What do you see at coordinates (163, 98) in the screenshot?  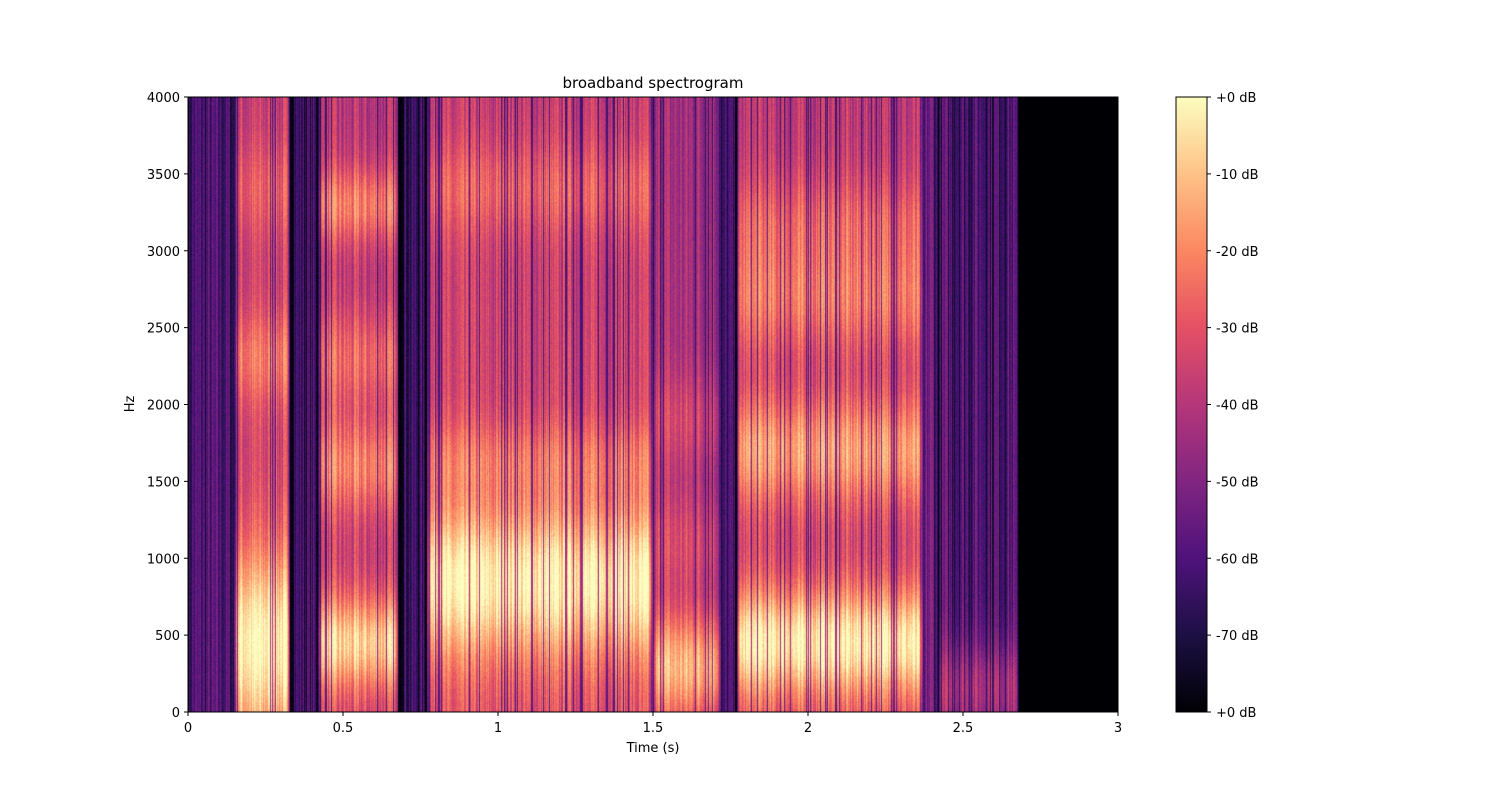 I see `y-tick-label: 4000` at bounding box center [163, 98].